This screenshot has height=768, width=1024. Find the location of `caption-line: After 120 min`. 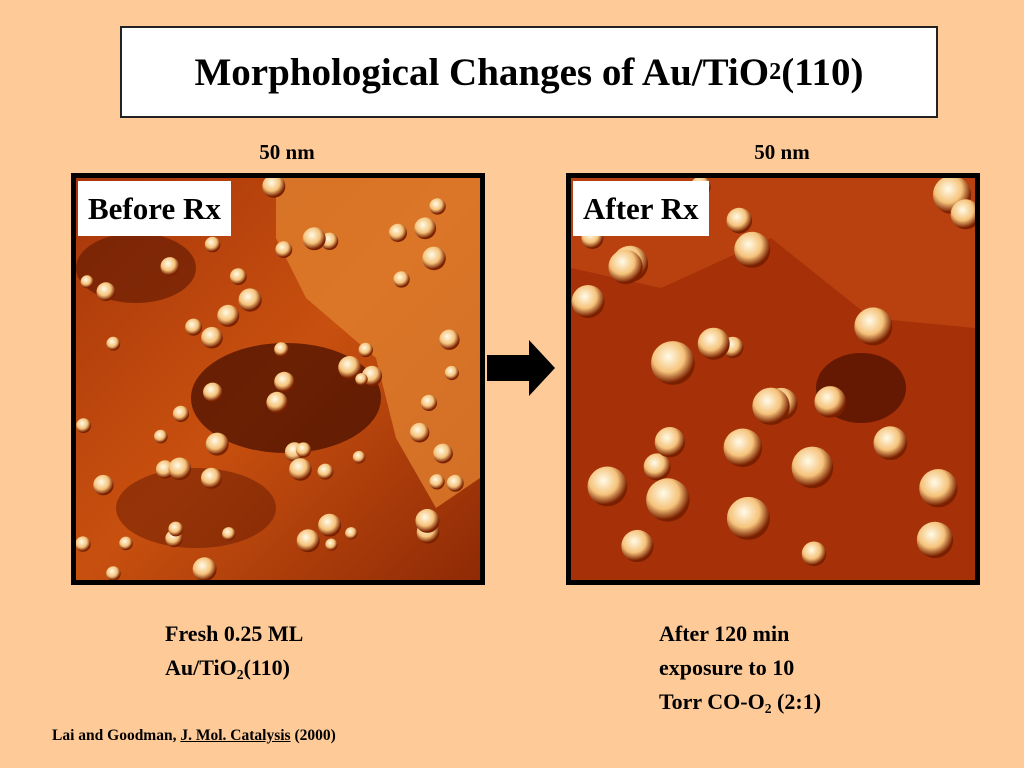

caption-line: After 120 min is located at coordinates (740, 634).